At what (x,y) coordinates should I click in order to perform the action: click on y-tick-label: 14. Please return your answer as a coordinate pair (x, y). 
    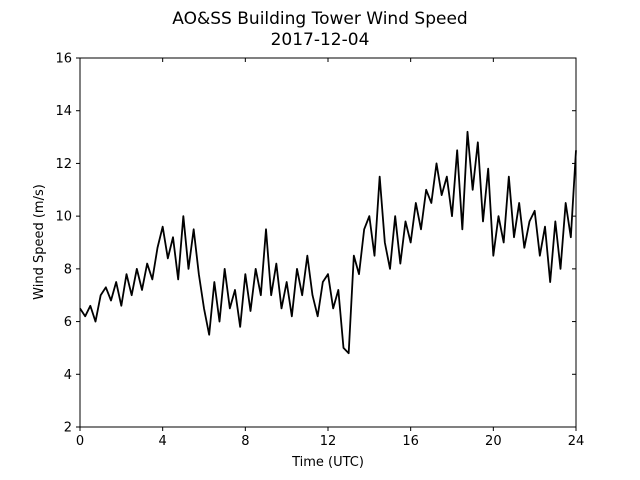
    Looking at the image, I should click on (63, 111).